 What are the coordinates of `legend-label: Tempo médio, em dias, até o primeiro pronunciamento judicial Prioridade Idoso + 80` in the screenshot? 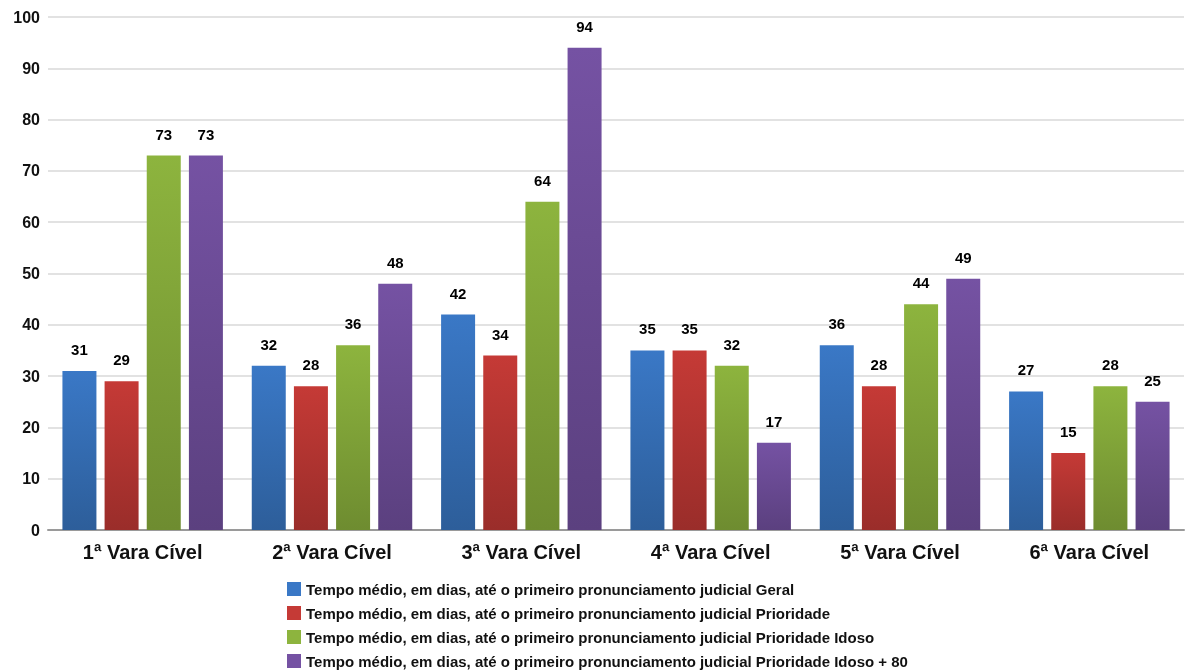 It's located at (607, 661).